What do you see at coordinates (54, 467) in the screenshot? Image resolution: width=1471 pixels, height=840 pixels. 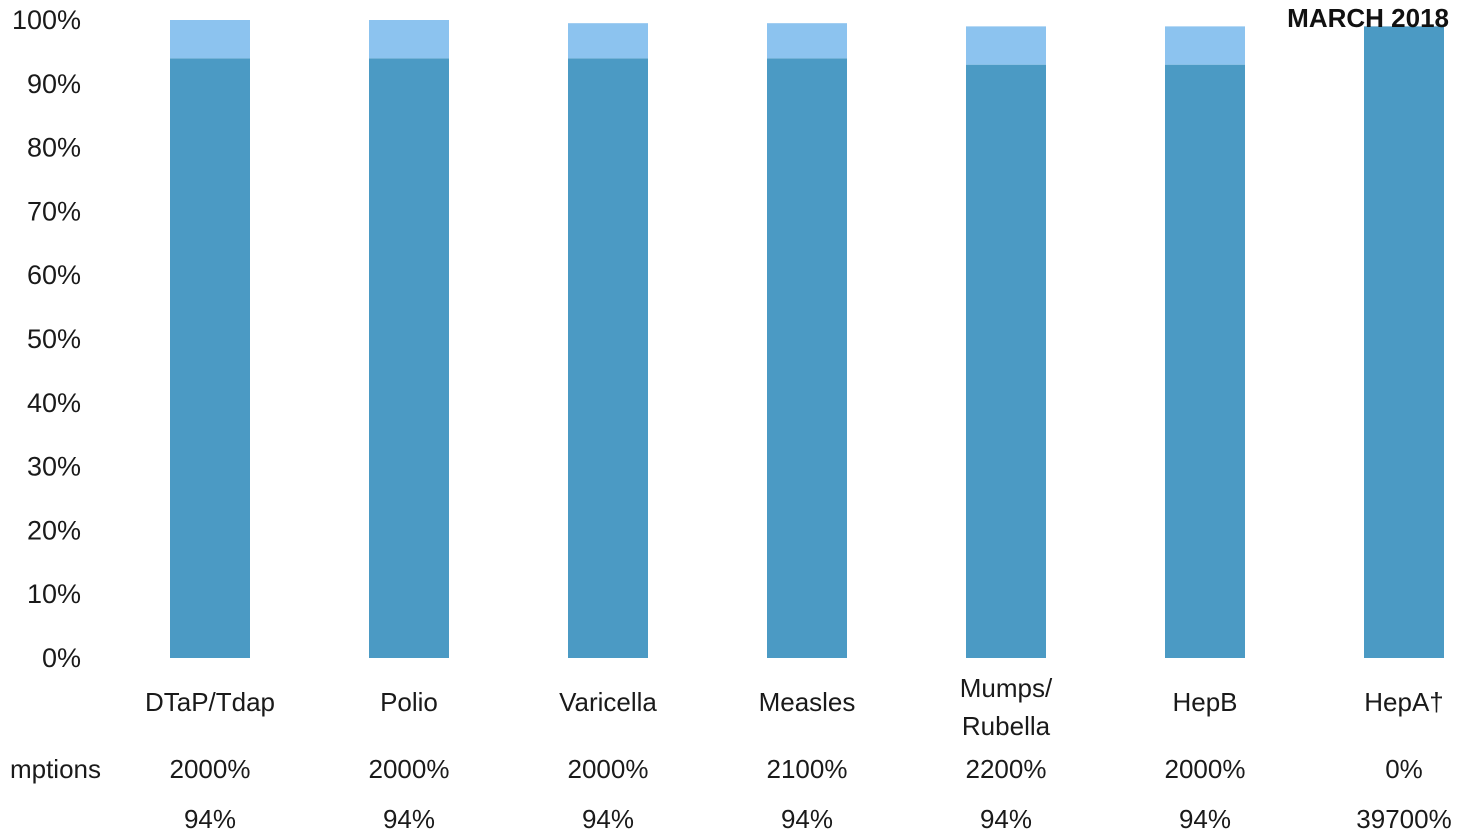 I see `y-tick-label: 30%` at bounding box center [54, 467].